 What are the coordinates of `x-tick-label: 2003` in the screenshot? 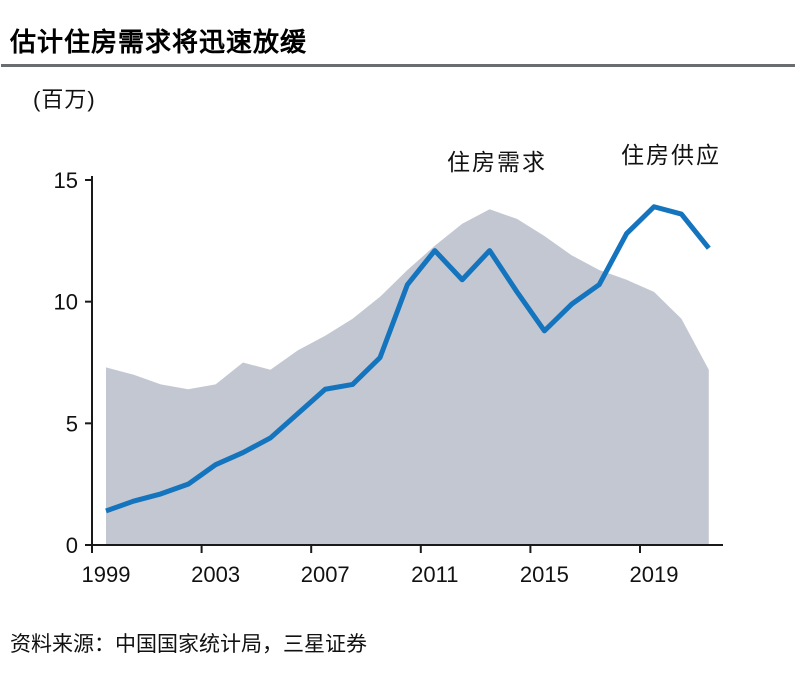 It's located at (215, 574).